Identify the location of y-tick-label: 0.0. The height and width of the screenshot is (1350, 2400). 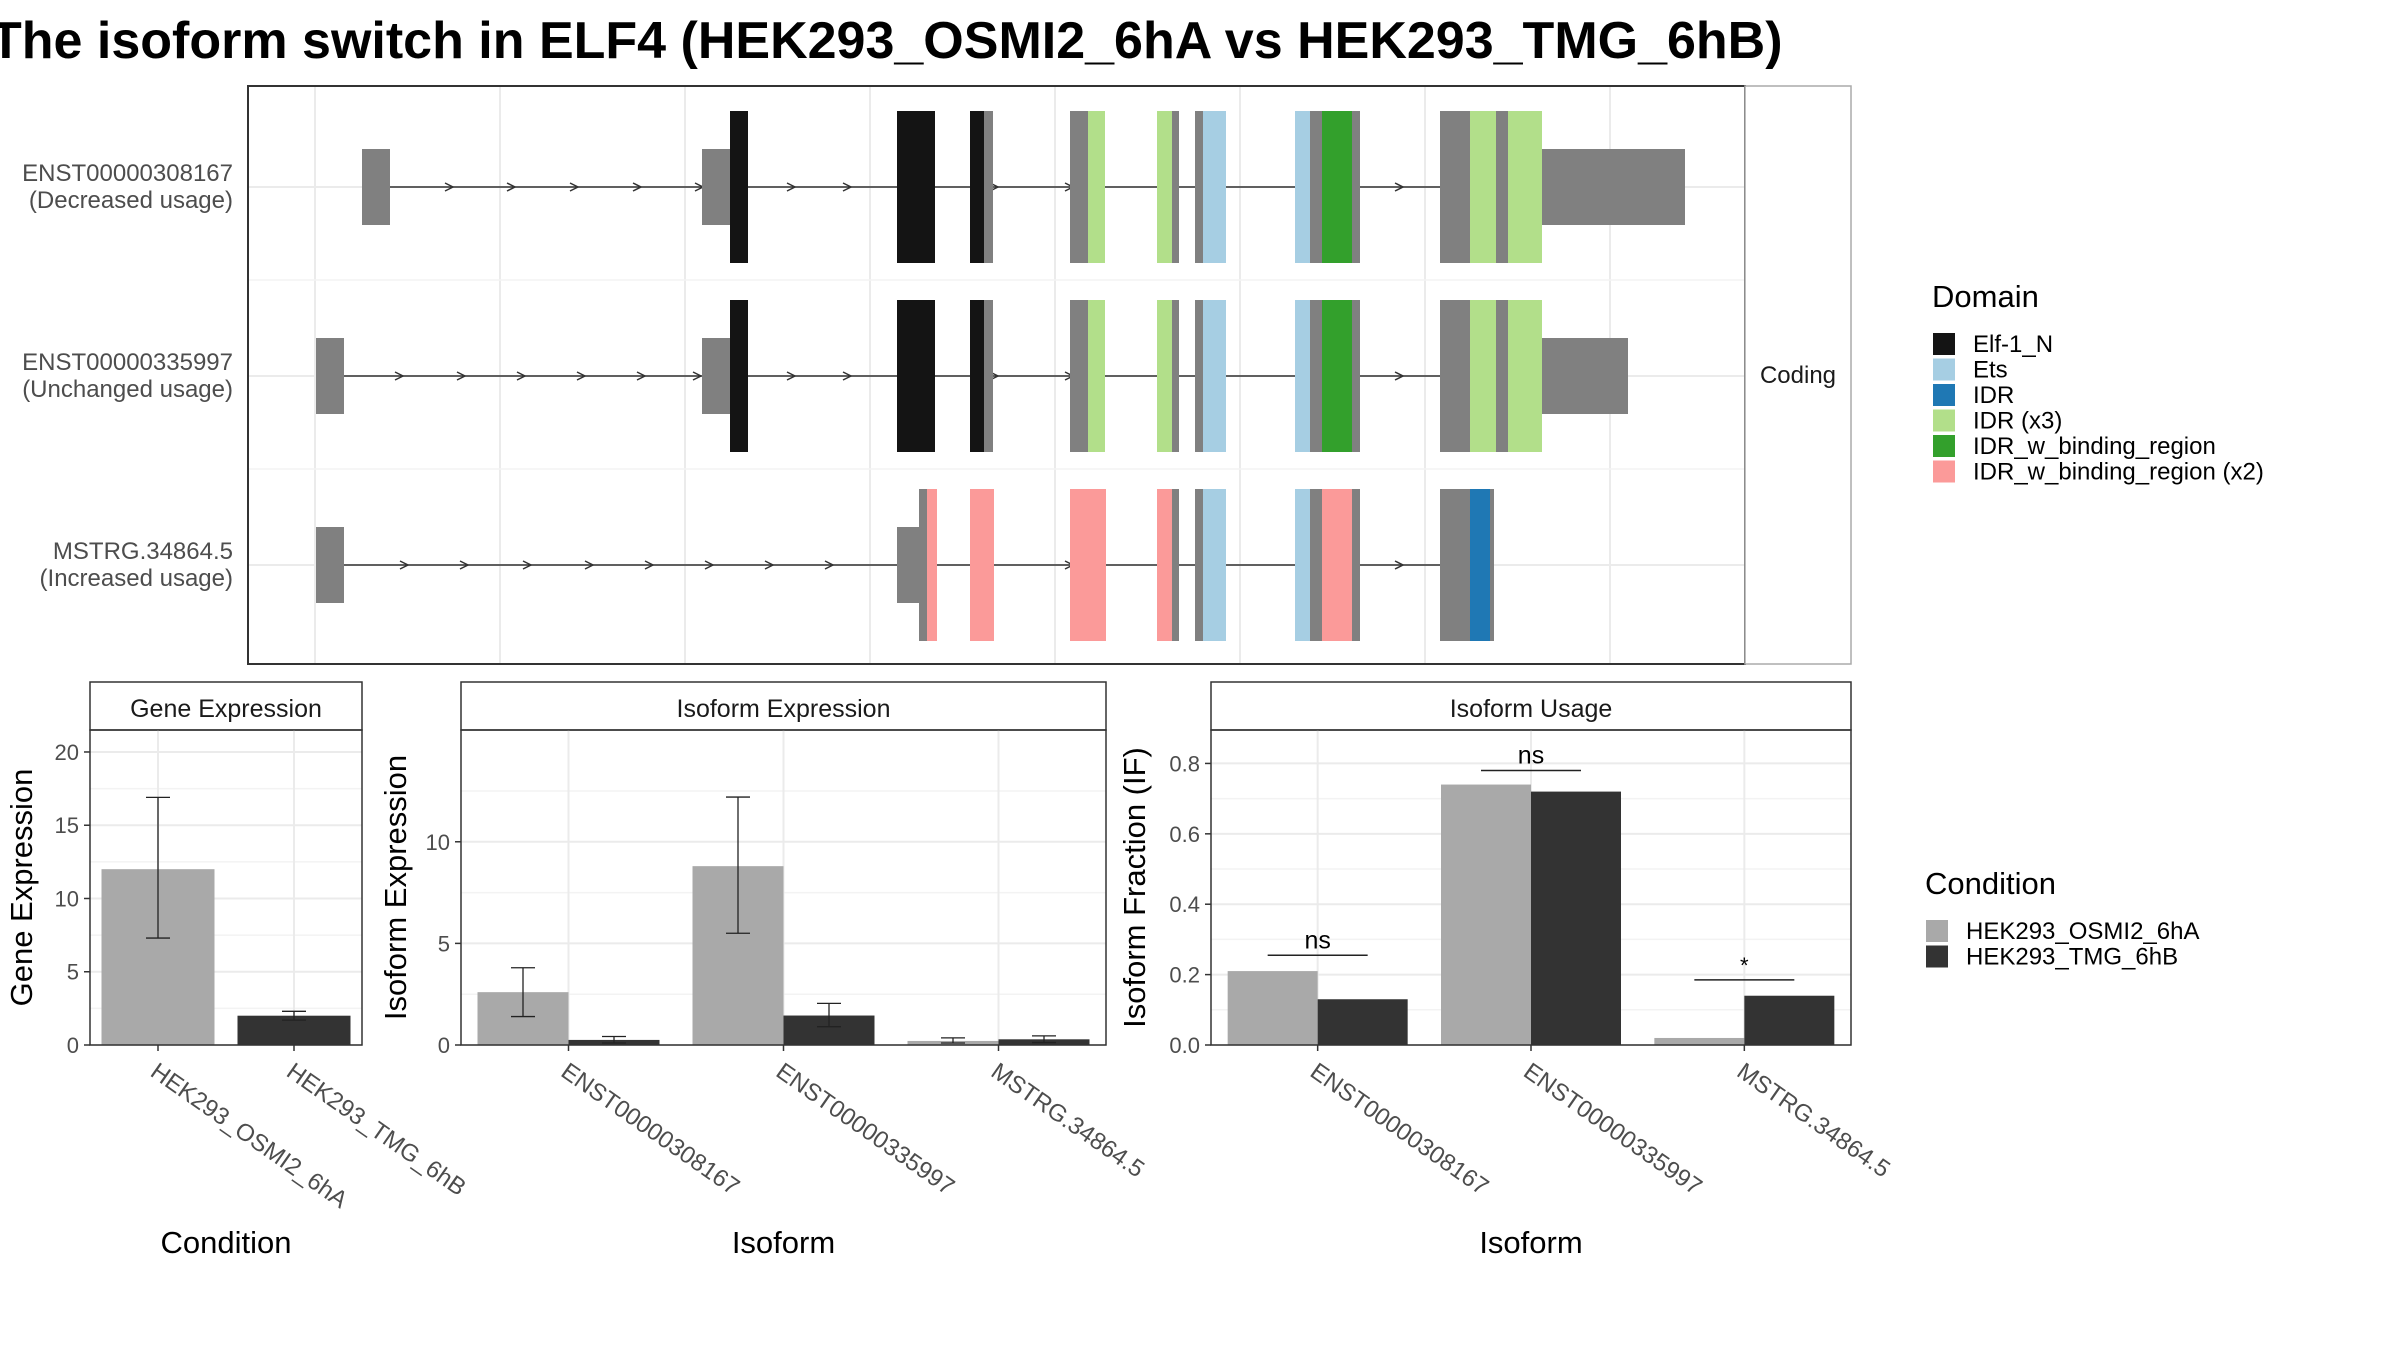
(1184, 1045).